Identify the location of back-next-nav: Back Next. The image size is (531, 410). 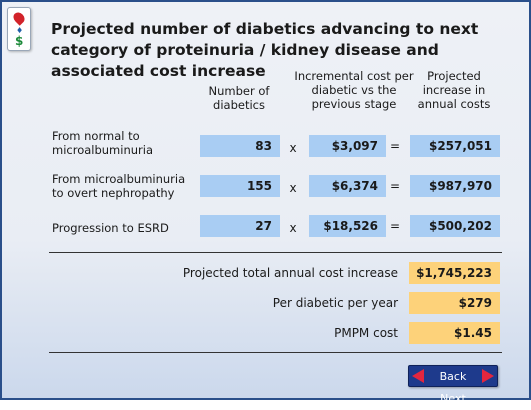
(453, 385).